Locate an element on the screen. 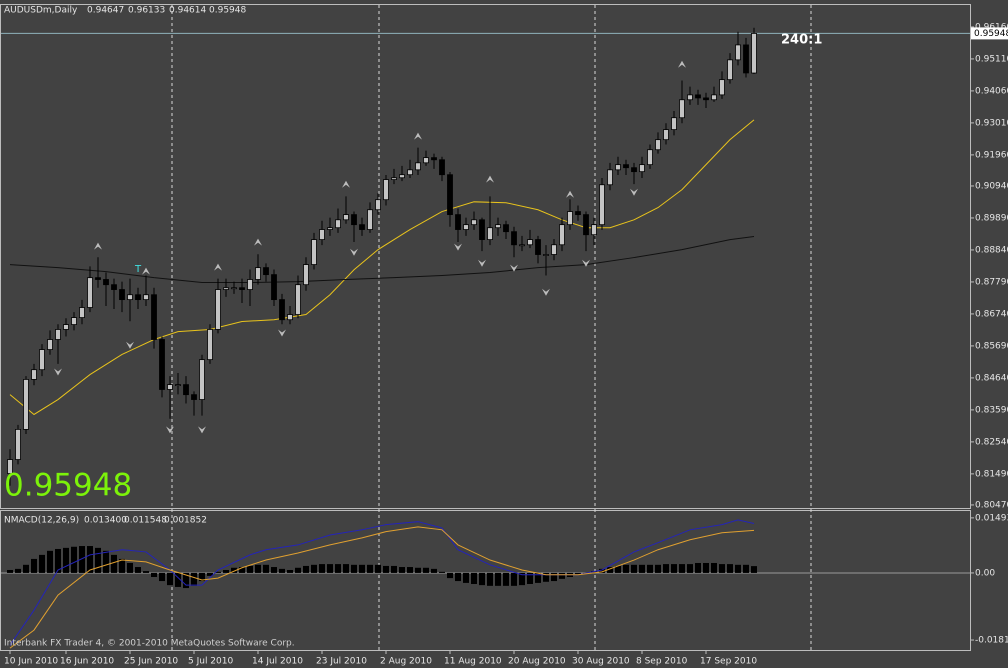  x-tick-label: 25 Jun 2010 is located at coordinates (151, 662).